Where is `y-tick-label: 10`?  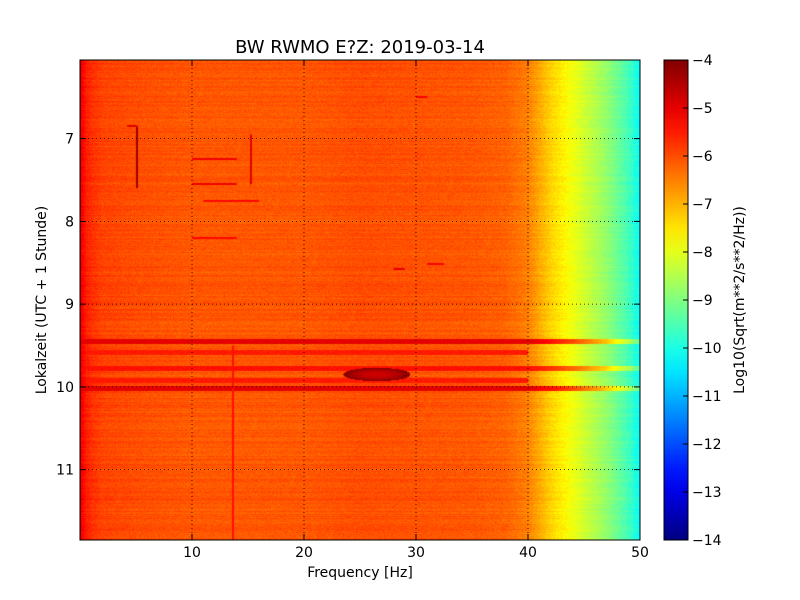 y-tick-label: 10 is located at coordinates (65, 388).